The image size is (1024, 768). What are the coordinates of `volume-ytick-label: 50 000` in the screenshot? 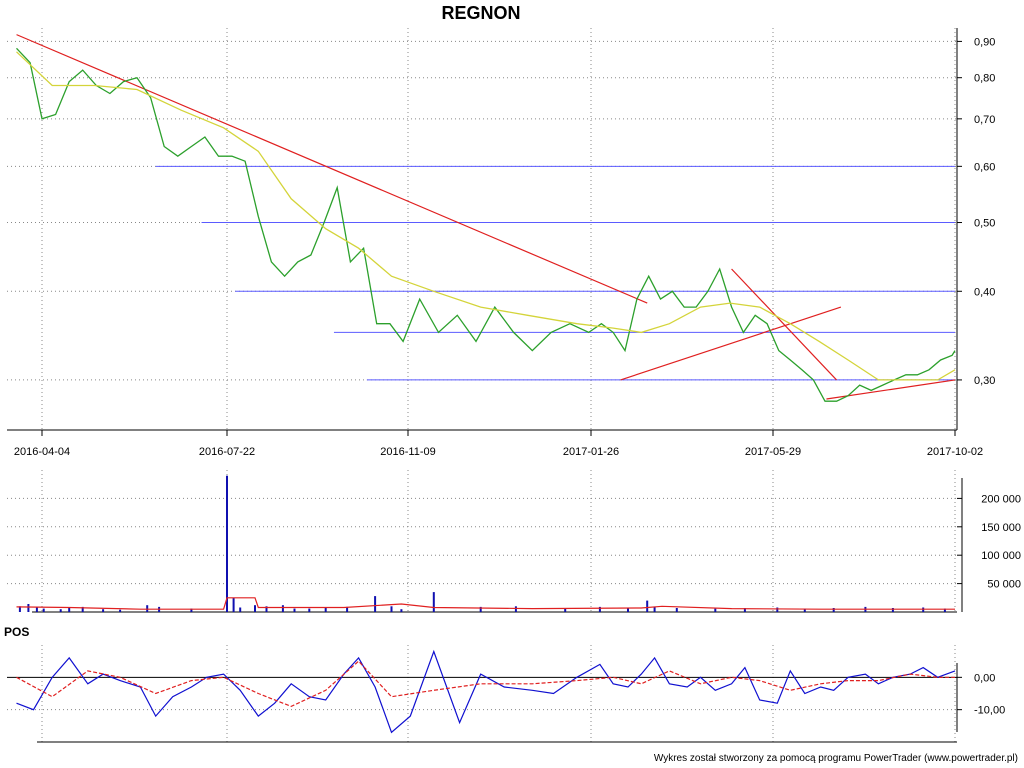 It's located at (1004, 585).